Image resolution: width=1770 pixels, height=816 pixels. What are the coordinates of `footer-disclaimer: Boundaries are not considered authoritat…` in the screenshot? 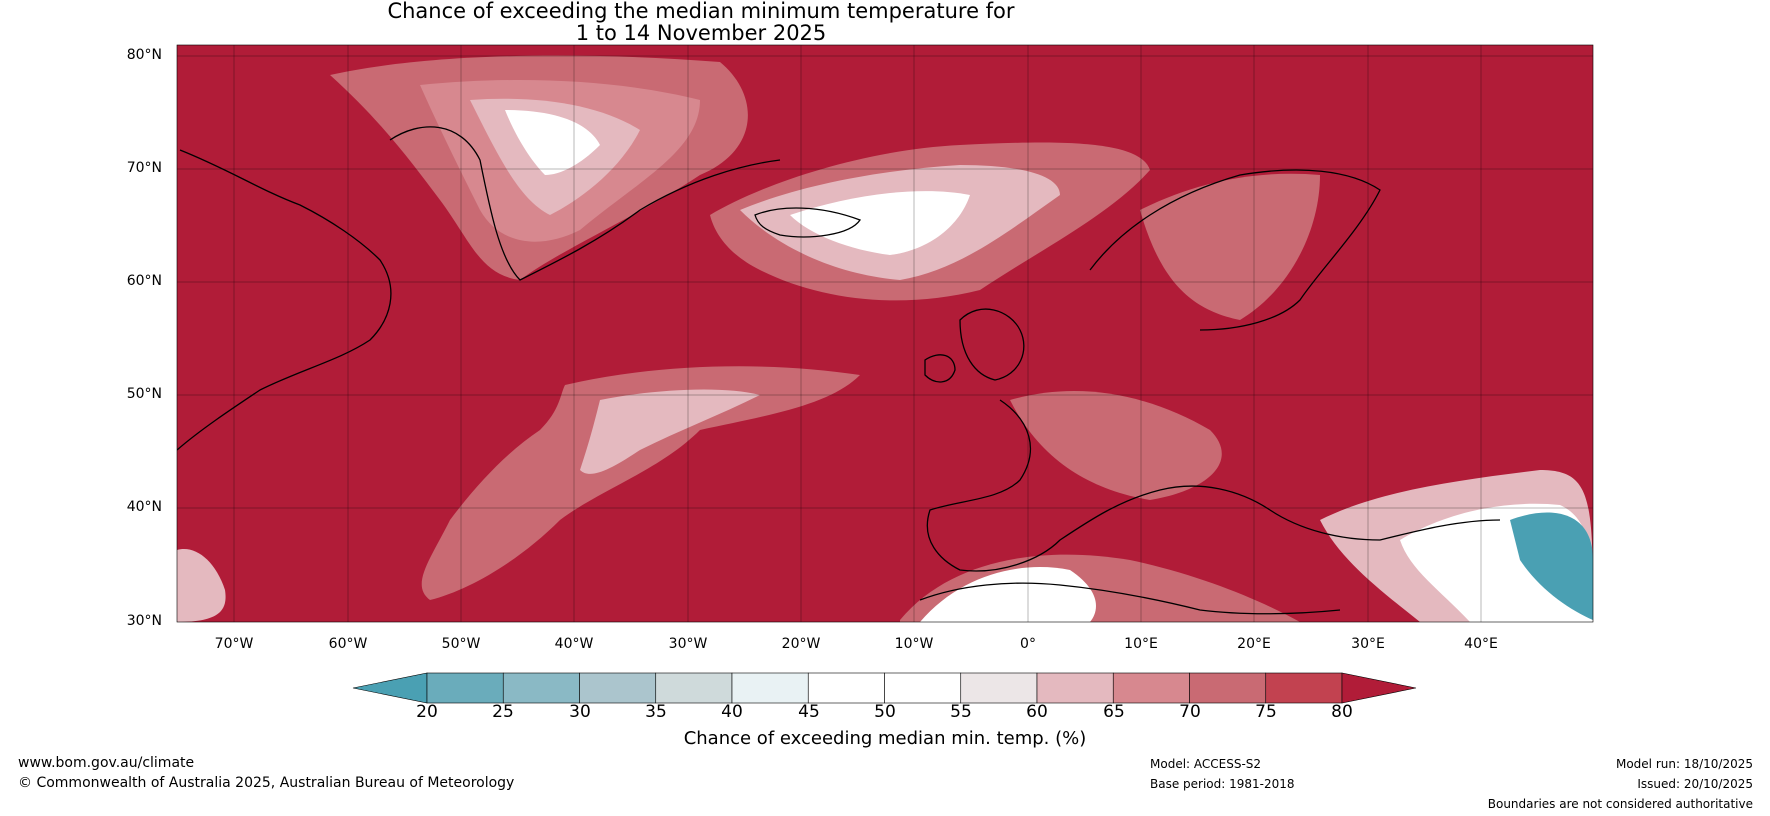 It's located at (1620, 804).